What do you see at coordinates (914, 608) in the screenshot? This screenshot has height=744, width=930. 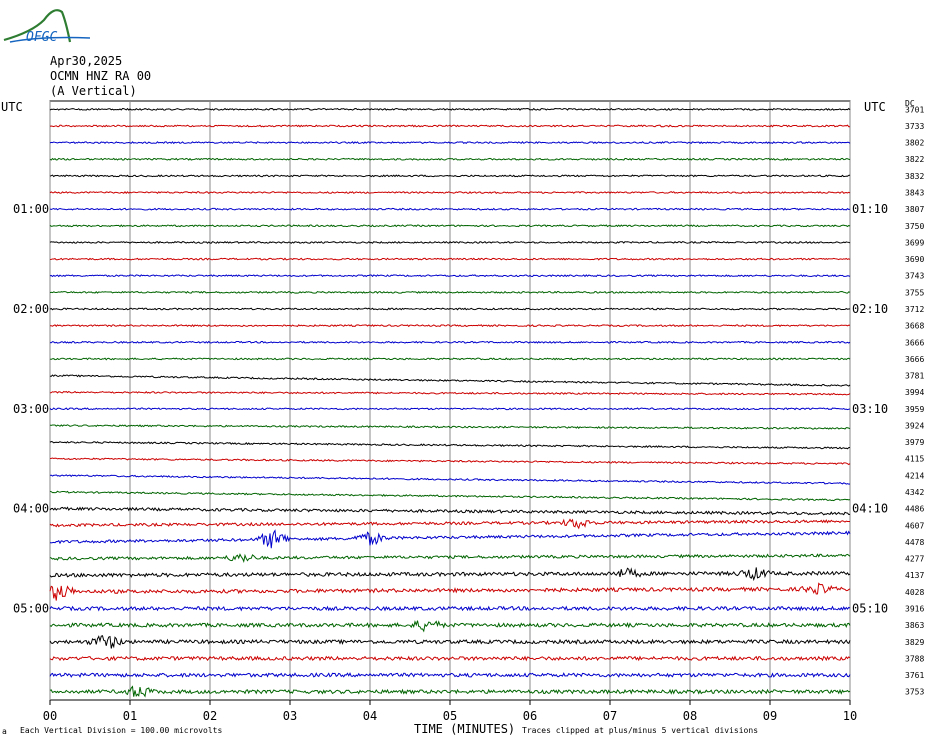 I see `dc-value: 3916` at bounding box center [914, 608].